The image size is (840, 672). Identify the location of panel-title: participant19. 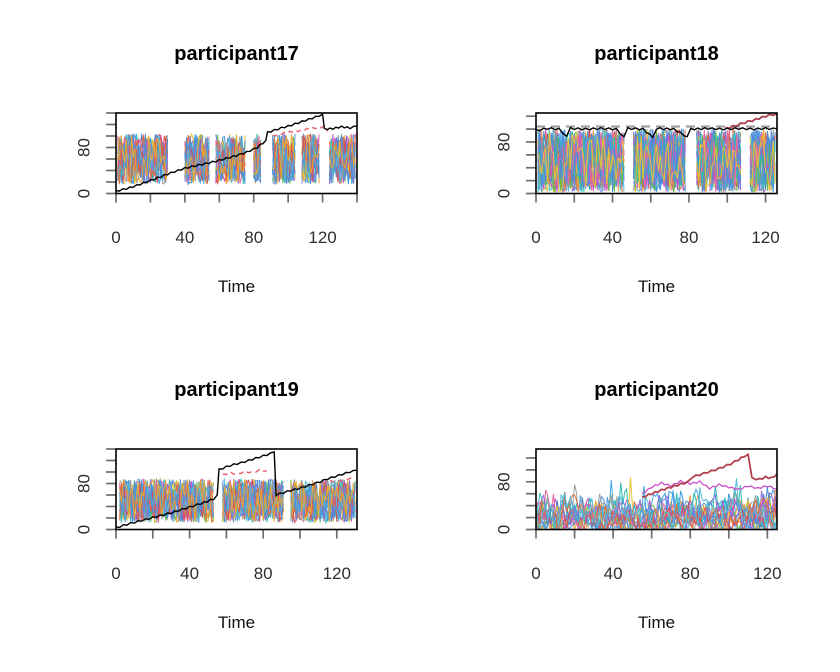
(236, 390).